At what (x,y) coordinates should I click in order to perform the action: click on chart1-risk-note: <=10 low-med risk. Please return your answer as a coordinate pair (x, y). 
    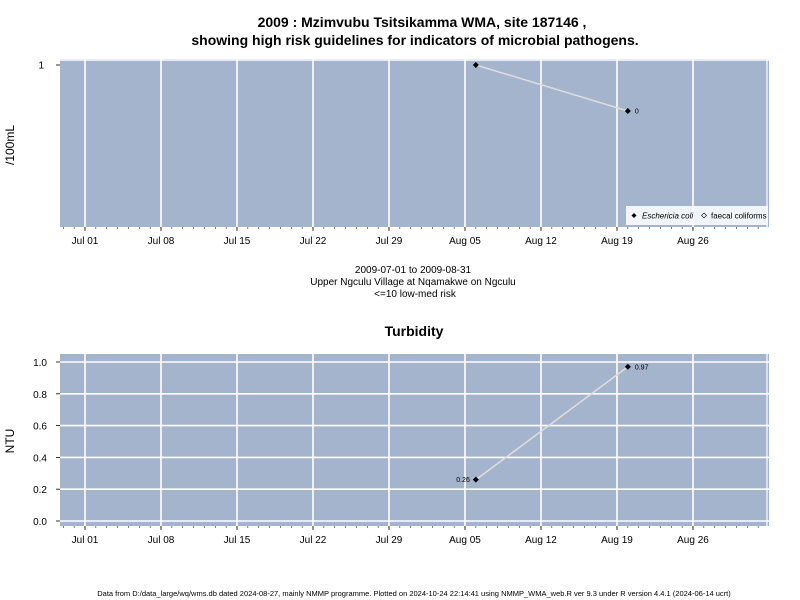
    Looking at the image, I should click on (415, 294).